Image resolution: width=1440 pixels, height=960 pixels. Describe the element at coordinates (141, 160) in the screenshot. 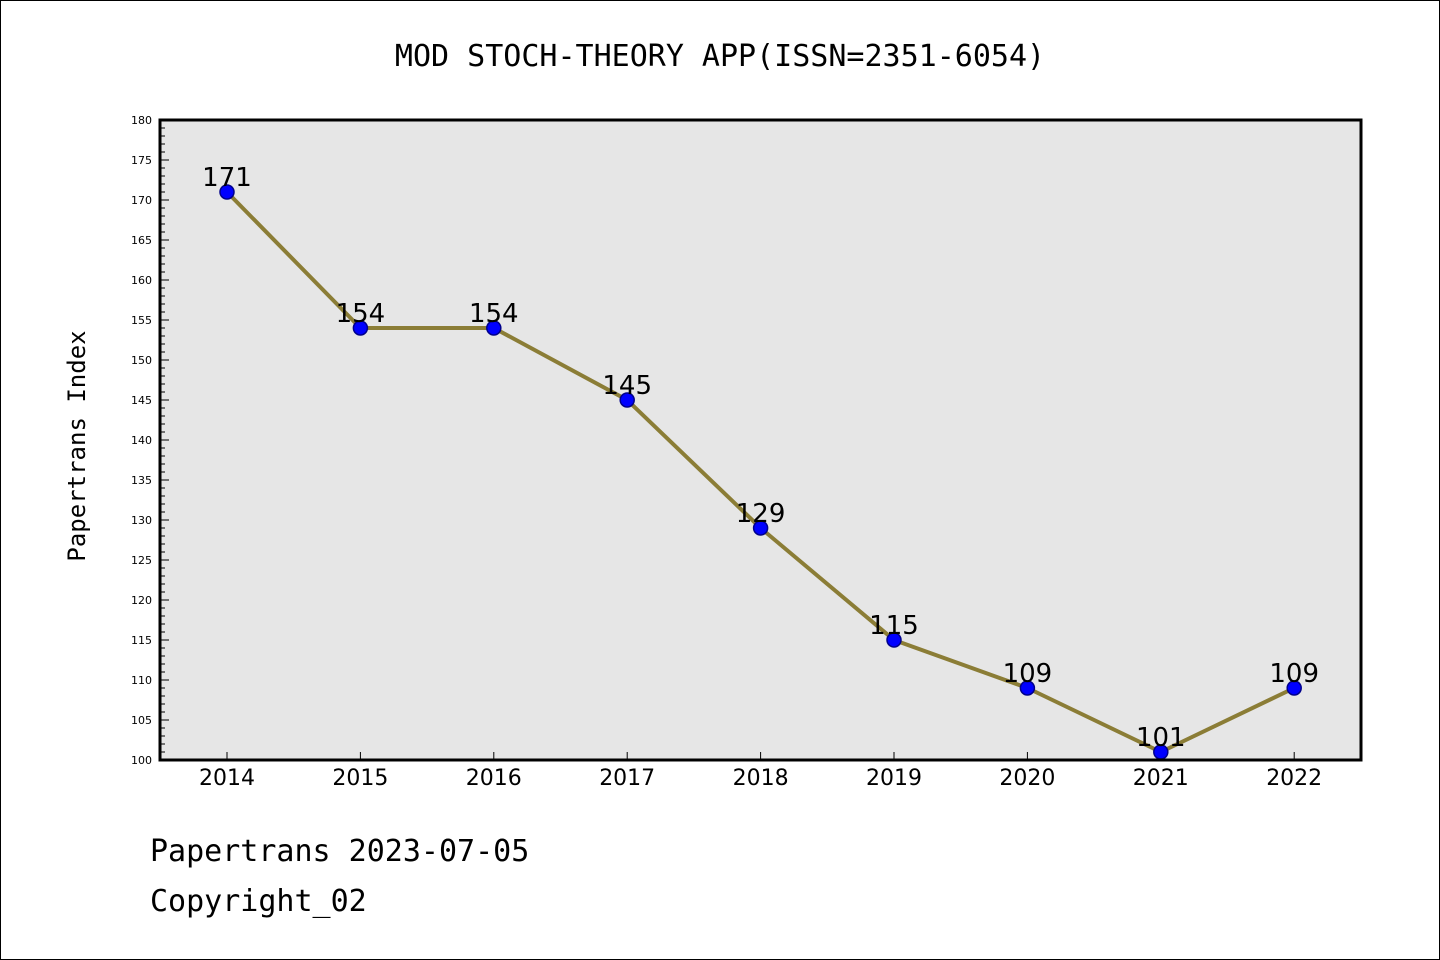

I see `y-tick-label: 175` at that location.